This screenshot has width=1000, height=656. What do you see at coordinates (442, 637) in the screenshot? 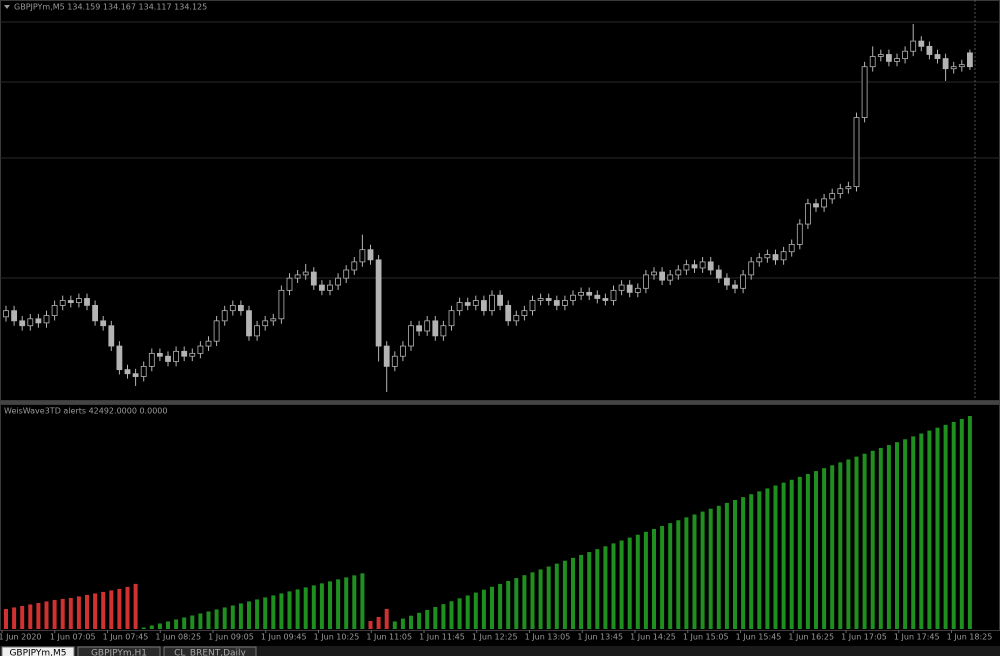
I see `x-tick-label: 1 Jun 11:45` at bounding box center [442, 637].